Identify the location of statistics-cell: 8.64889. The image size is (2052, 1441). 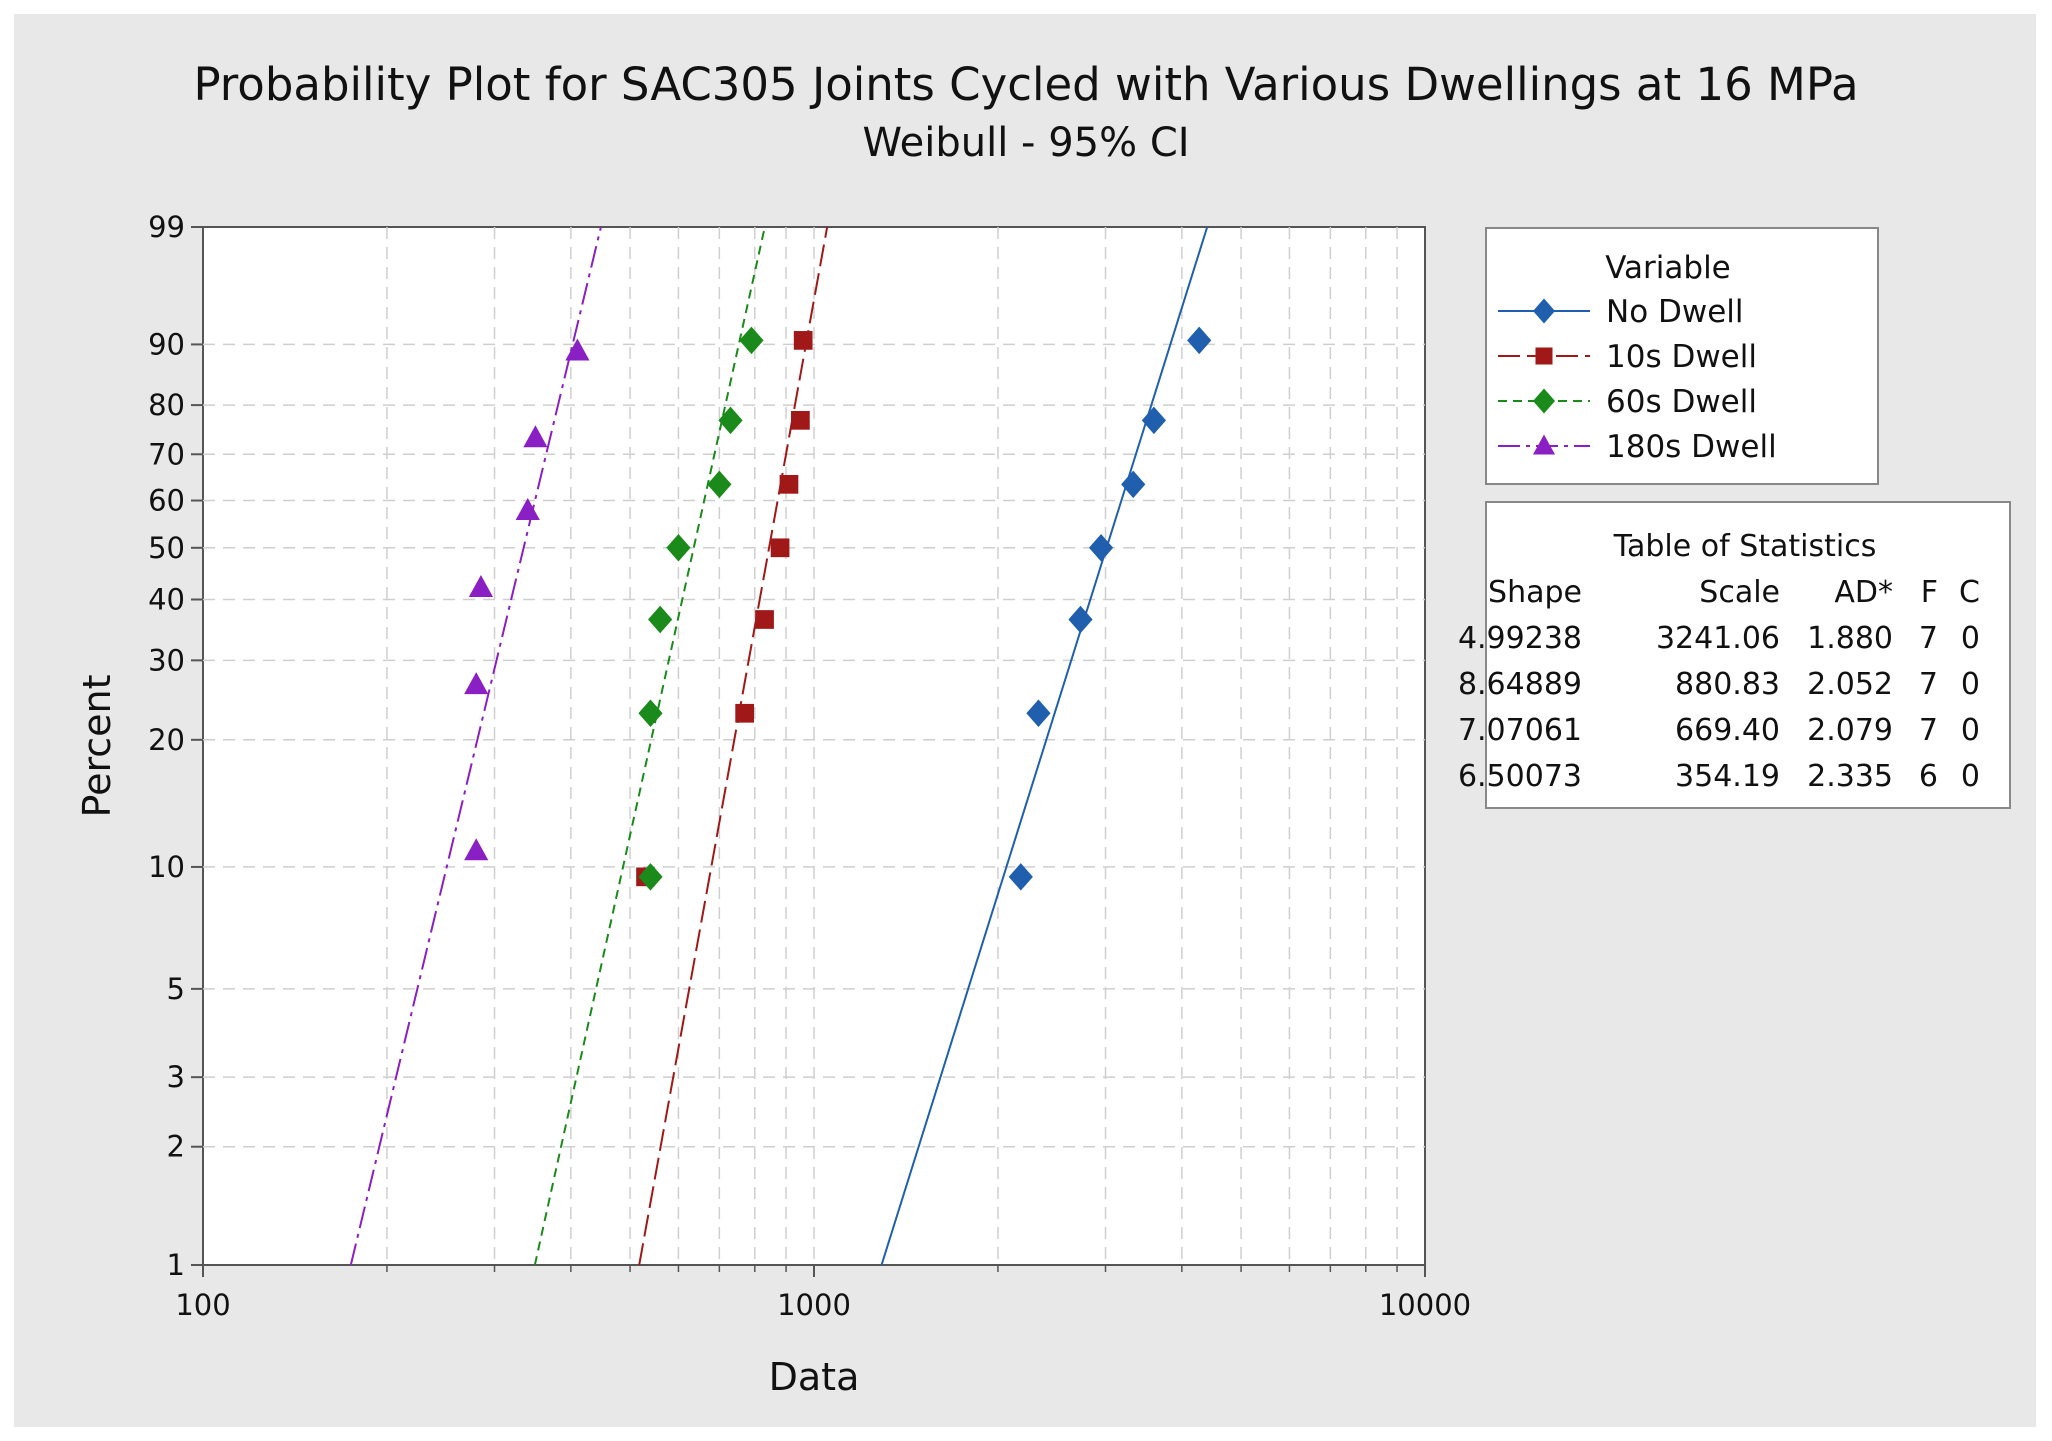
(1520, 684).